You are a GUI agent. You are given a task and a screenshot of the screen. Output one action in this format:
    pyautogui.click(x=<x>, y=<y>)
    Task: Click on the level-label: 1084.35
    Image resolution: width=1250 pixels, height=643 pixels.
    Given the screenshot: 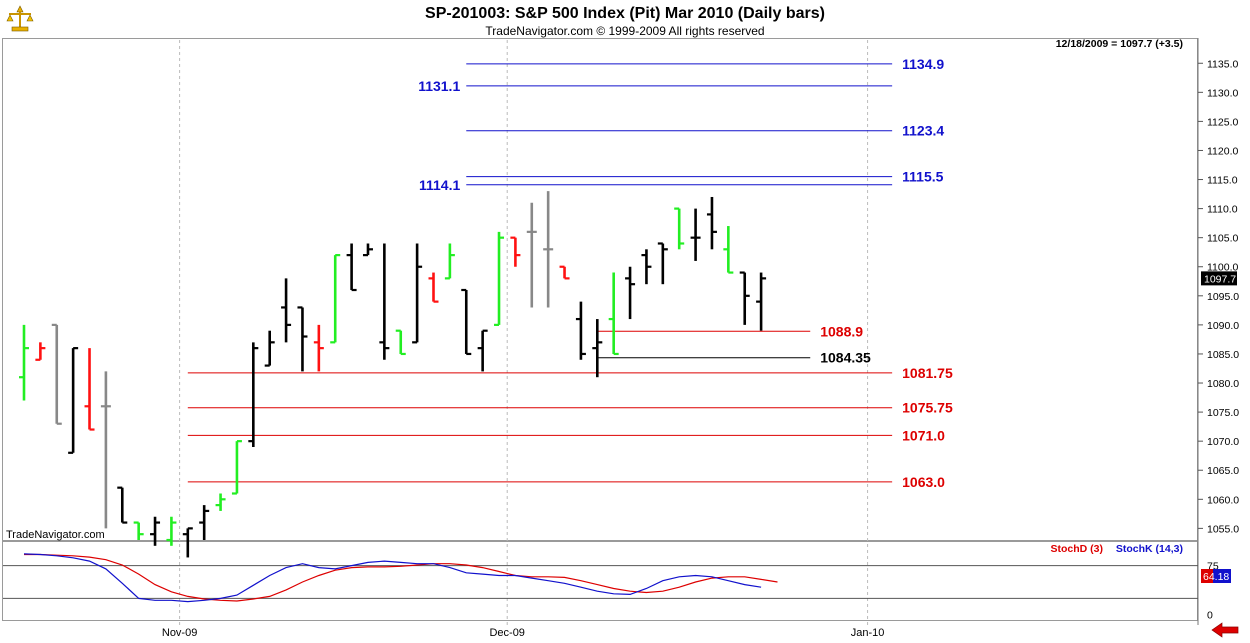 What is the action you would take?
    pyautogui.click(x=845, y=358)
    